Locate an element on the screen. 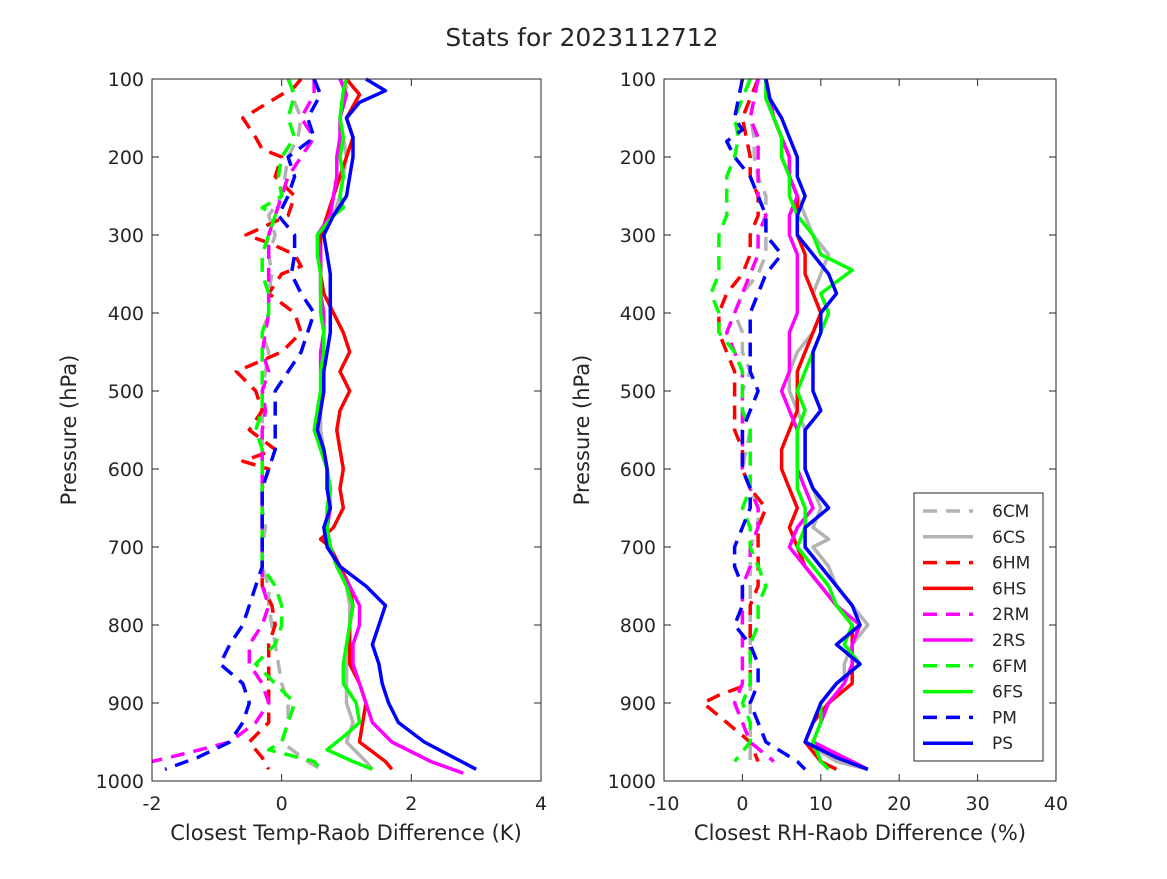 The height and width of the screenshot is (879, 1167). temp-series-6fm is located at coordinates (287, 424).